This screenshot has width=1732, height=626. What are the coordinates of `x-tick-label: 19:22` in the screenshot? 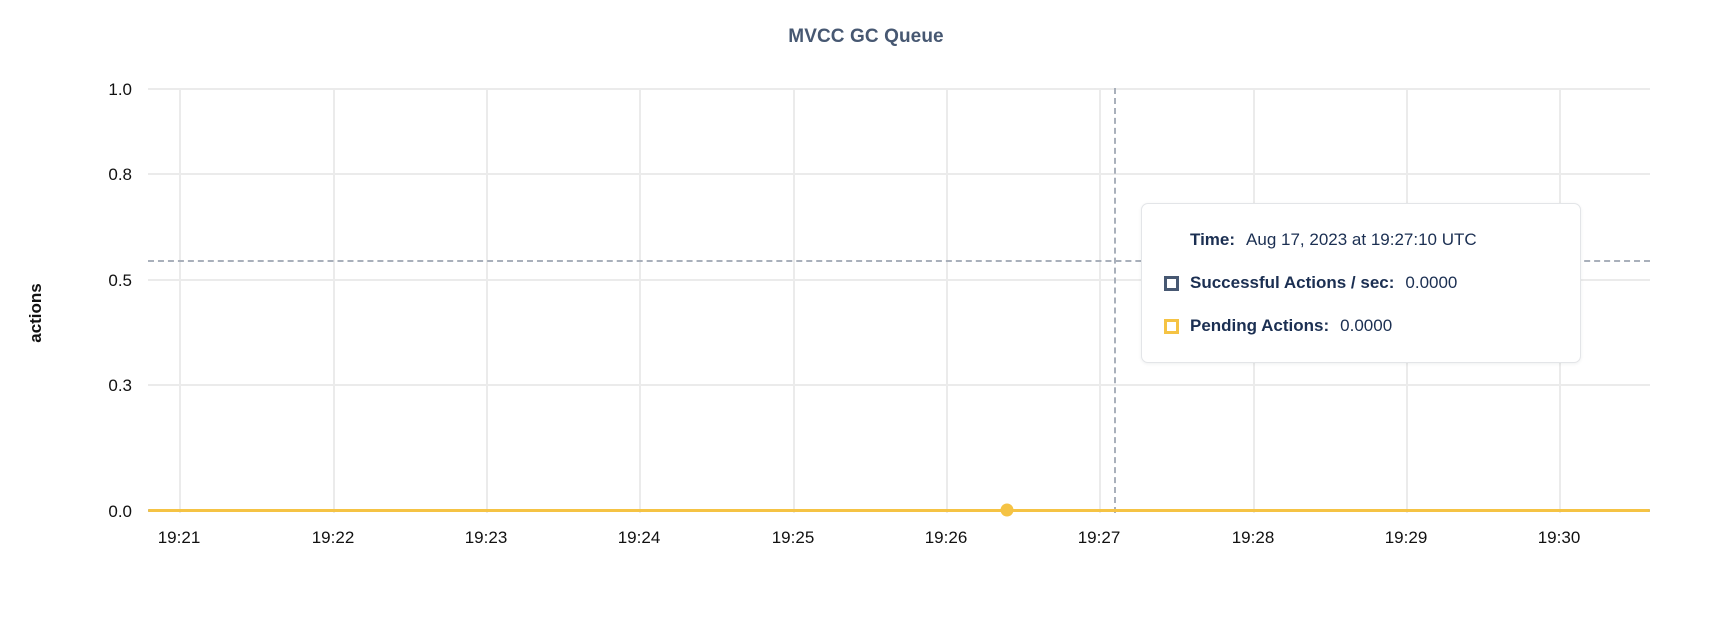 It's located at (333, 537).